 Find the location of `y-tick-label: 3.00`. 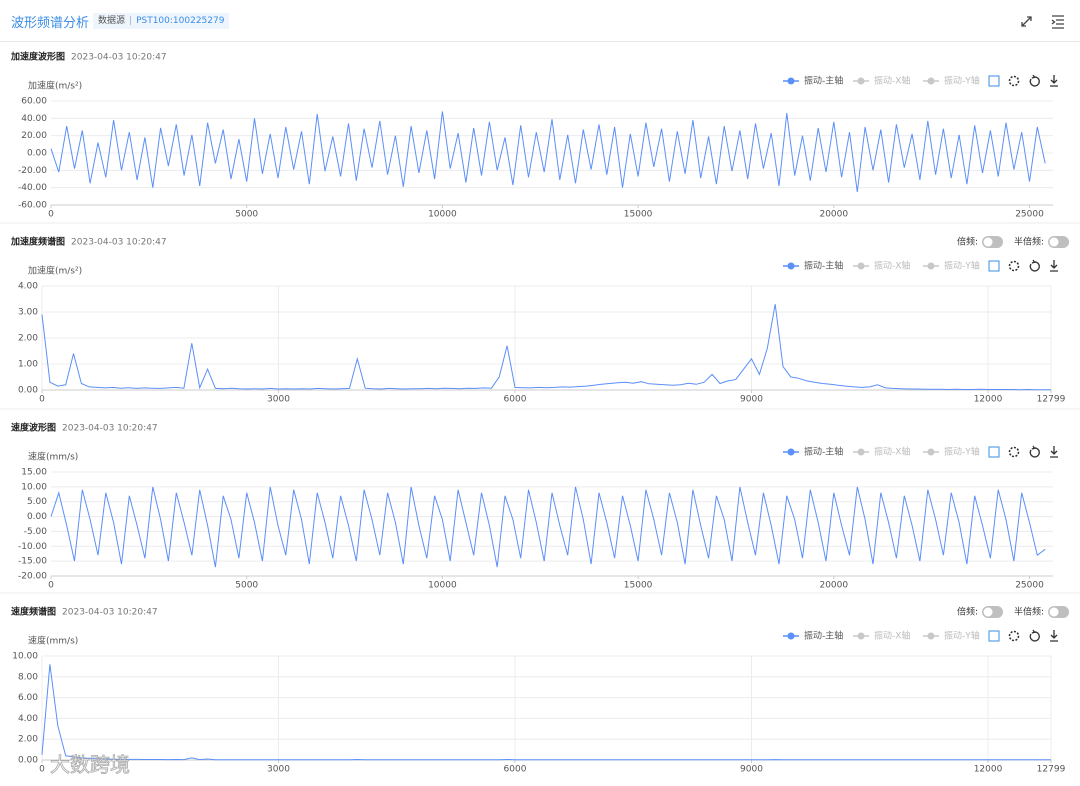

y-tick-label: 3.00 is located at coordinates (28, 313).